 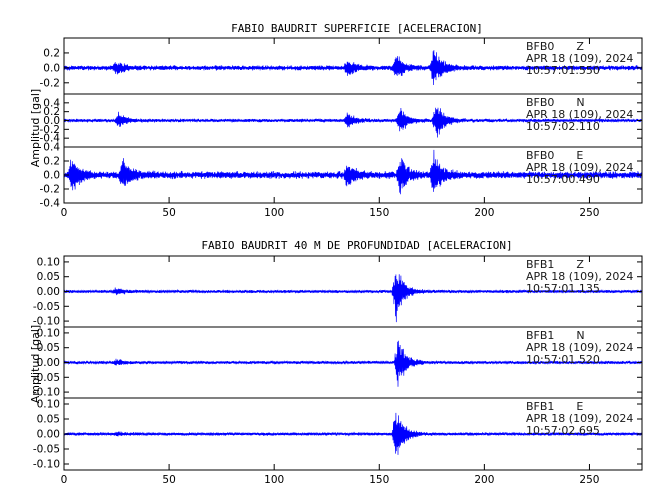 I want to click on waveform-bfb0-n, so click(x=353, y=122).